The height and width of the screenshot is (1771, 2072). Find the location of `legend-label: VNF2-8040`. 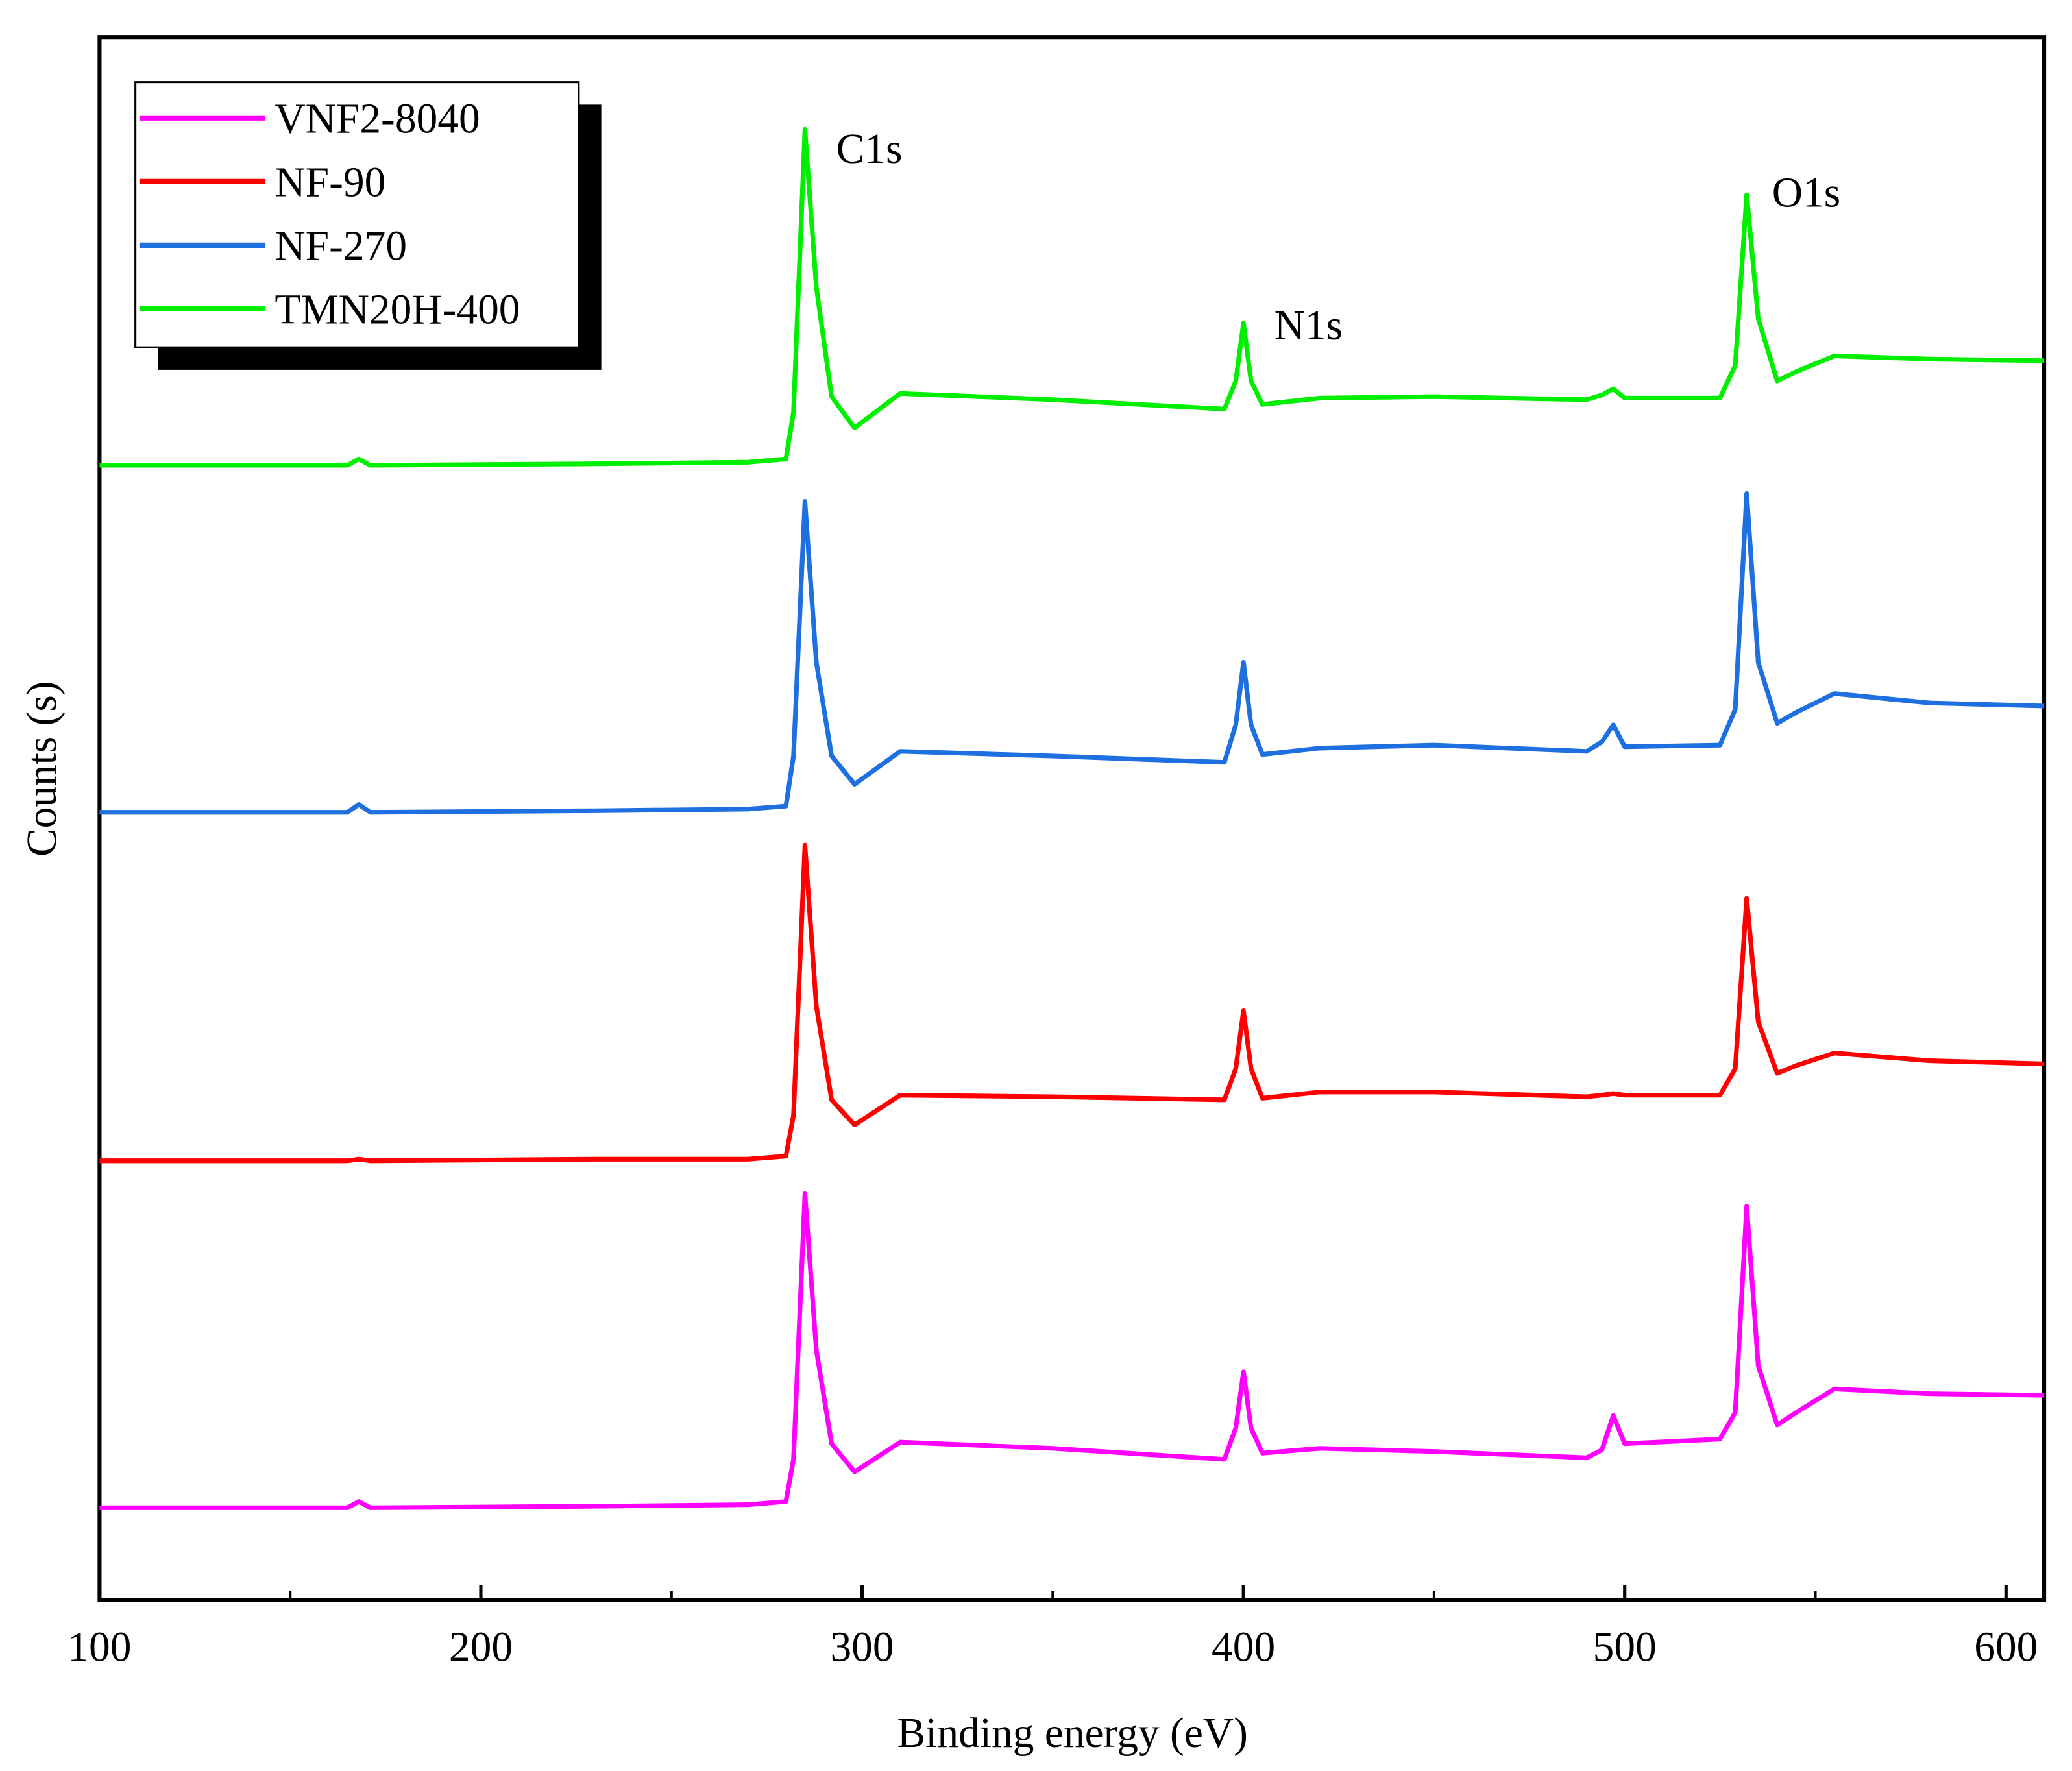

legend-label: VNF2-8040 is located at coordinates (377, 118).